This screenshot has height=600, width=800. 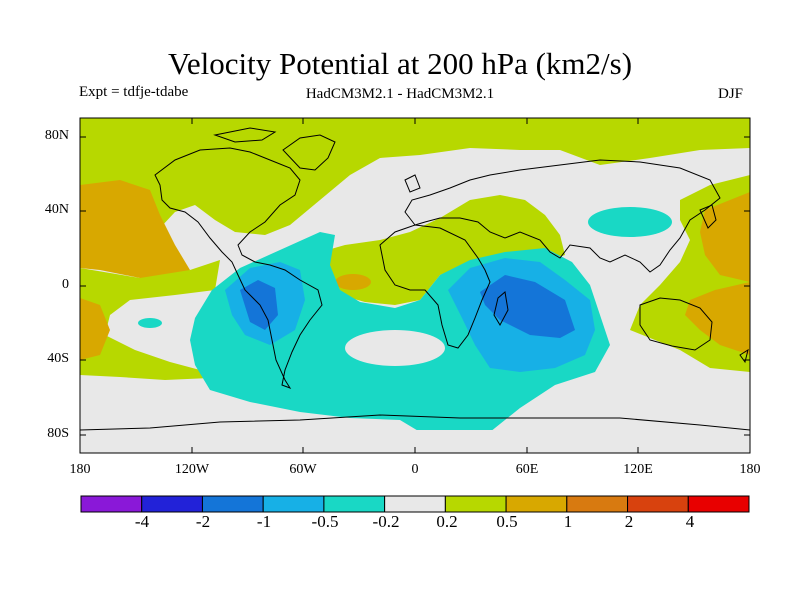 I want to click on positive-region-south-pacific-strong, so click(x=95, y=329).